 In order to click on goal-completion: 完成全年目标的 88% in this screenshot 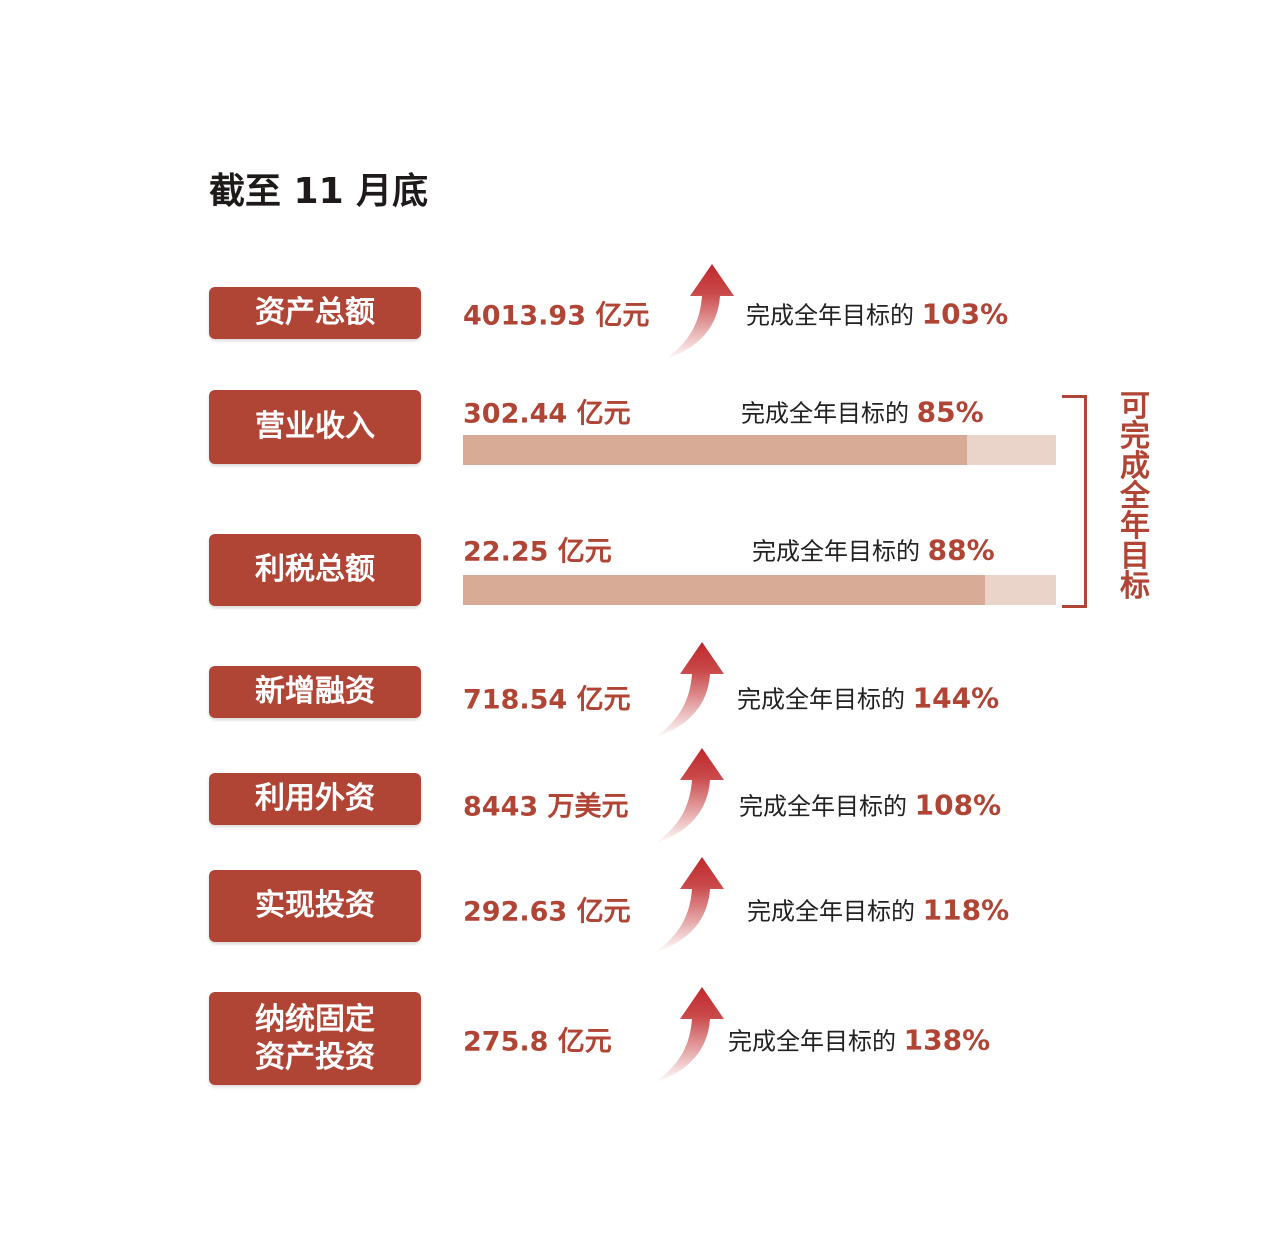, I will do `click(873, 549)`.